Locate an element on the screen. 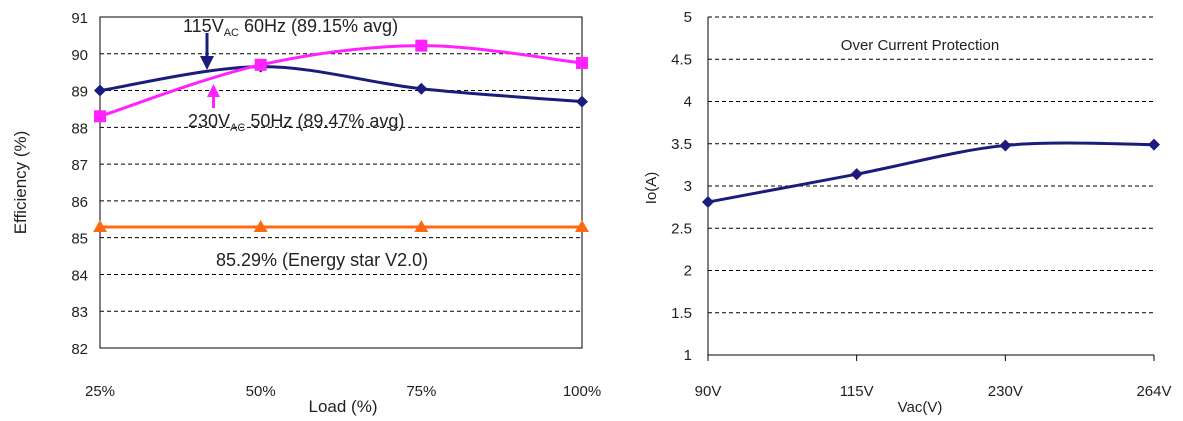  annotation-115v: 115VAC 60Hz (89.15% avg) is located at coordinates (290, 27).